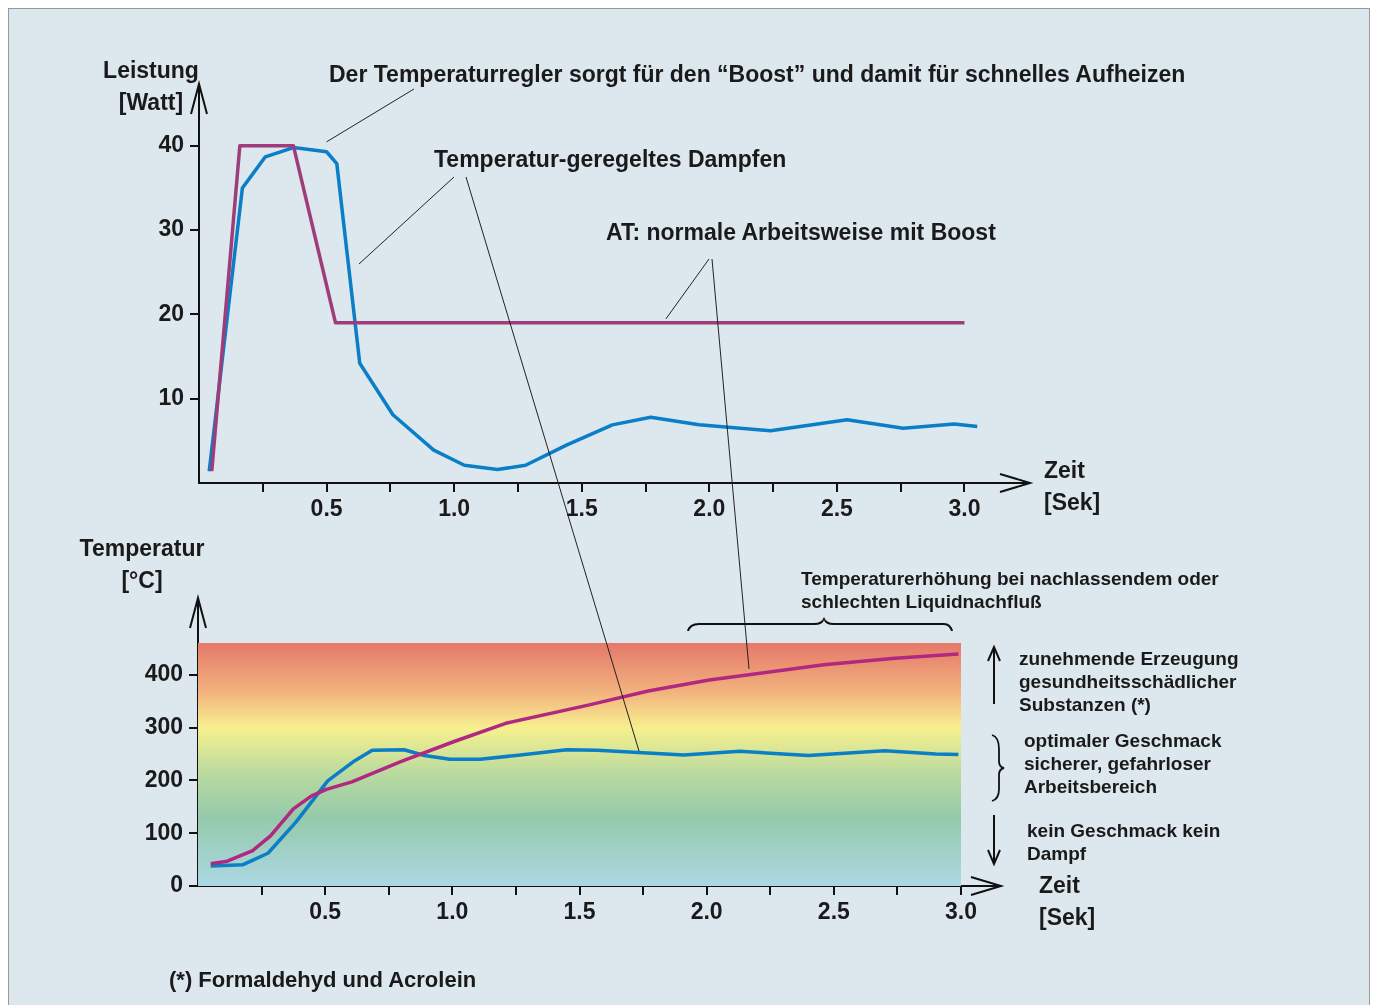 Image resolution: width=1373 pixels, height=1005 pixels. Describe the element at coordinates (171, 312) in the screenshot. I see `y-tick-label: 20` at that location.